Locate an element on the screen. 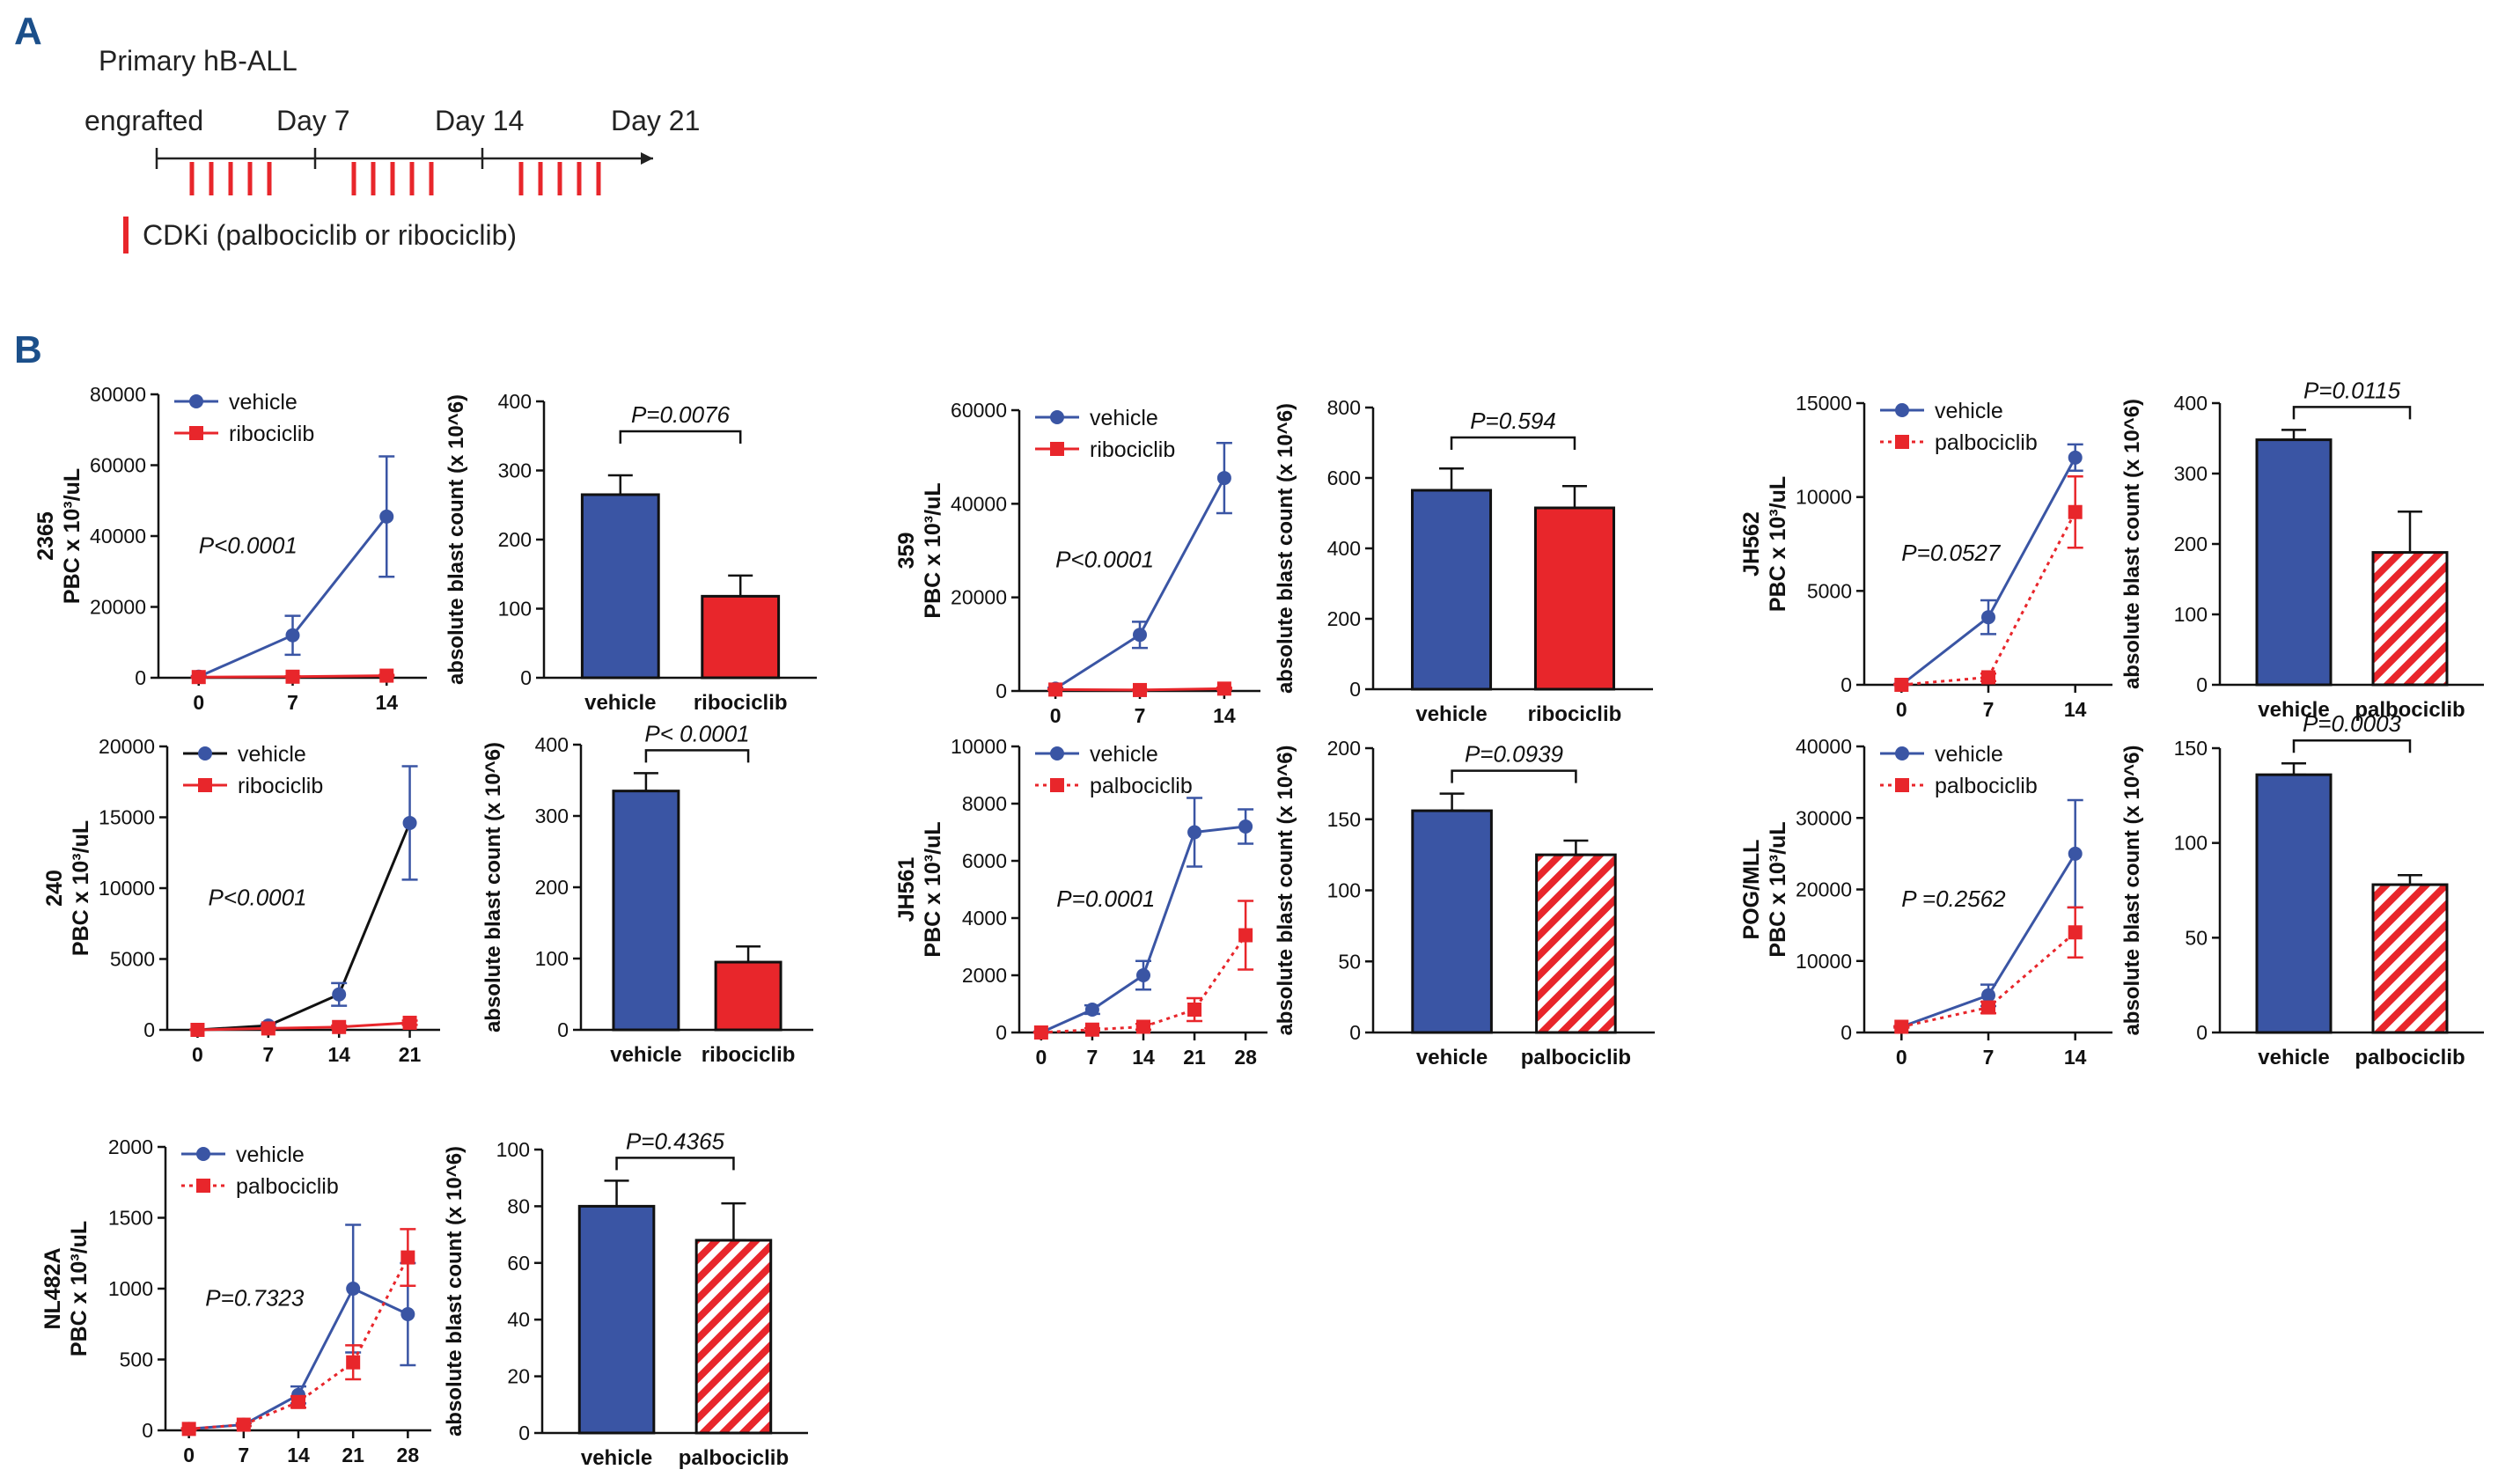  240-line-xtick-label: 21 is located at coordinates (410, 1054).